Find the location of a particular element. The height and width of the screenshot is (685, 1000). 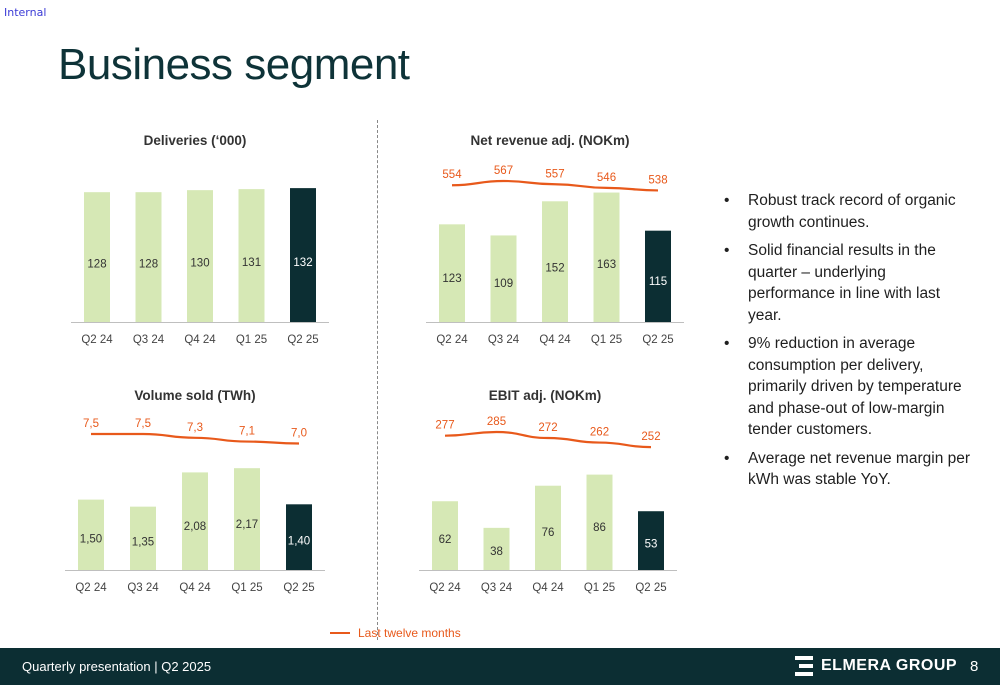

chart-legend: Last twelve months is located at coordinates (395, 633).